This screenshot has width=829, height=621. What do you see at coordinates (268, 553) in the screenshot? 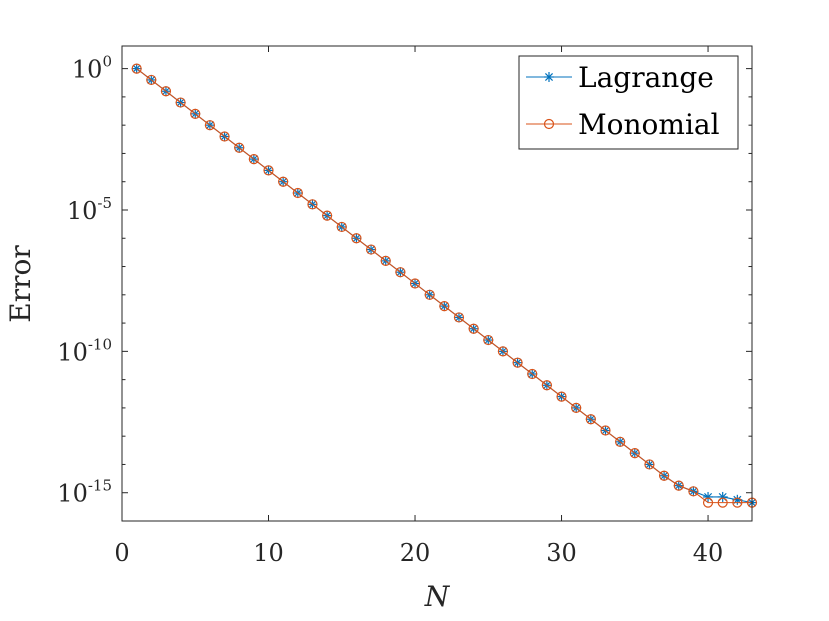
I see `x-tick-label: 10` at bounding box center [268, 553].